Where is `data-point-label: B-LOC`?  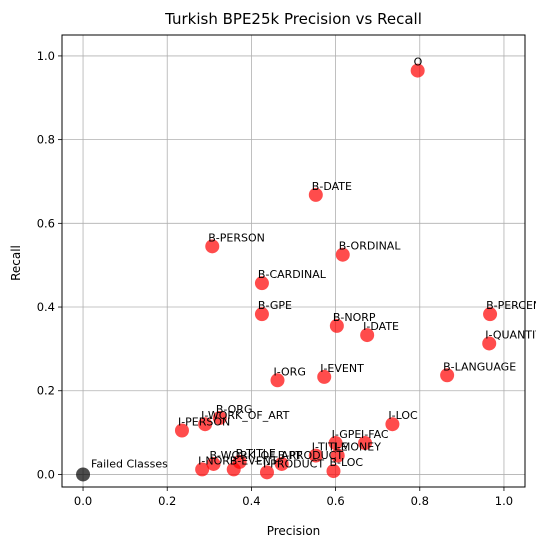
data-point-label: B-LOC is located at coordinates (346, 462).